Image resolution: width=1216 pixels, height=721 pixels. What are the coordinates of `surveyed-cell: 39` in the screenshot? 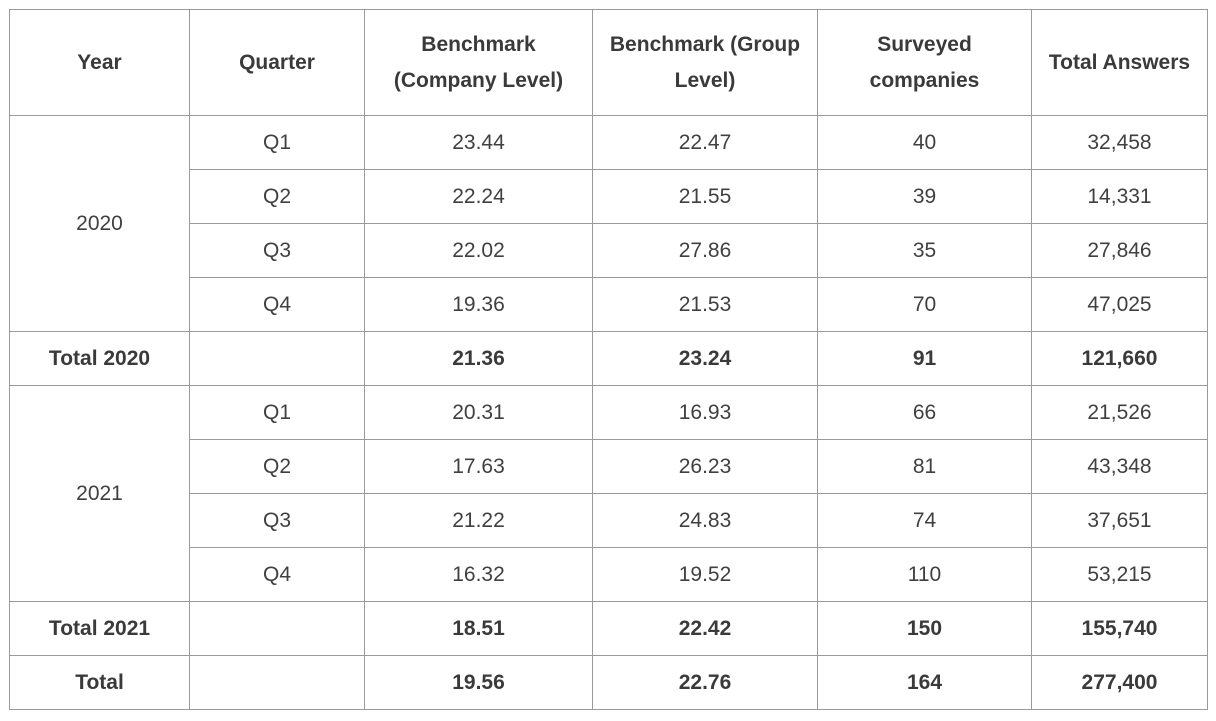 It's located at (924, 196).